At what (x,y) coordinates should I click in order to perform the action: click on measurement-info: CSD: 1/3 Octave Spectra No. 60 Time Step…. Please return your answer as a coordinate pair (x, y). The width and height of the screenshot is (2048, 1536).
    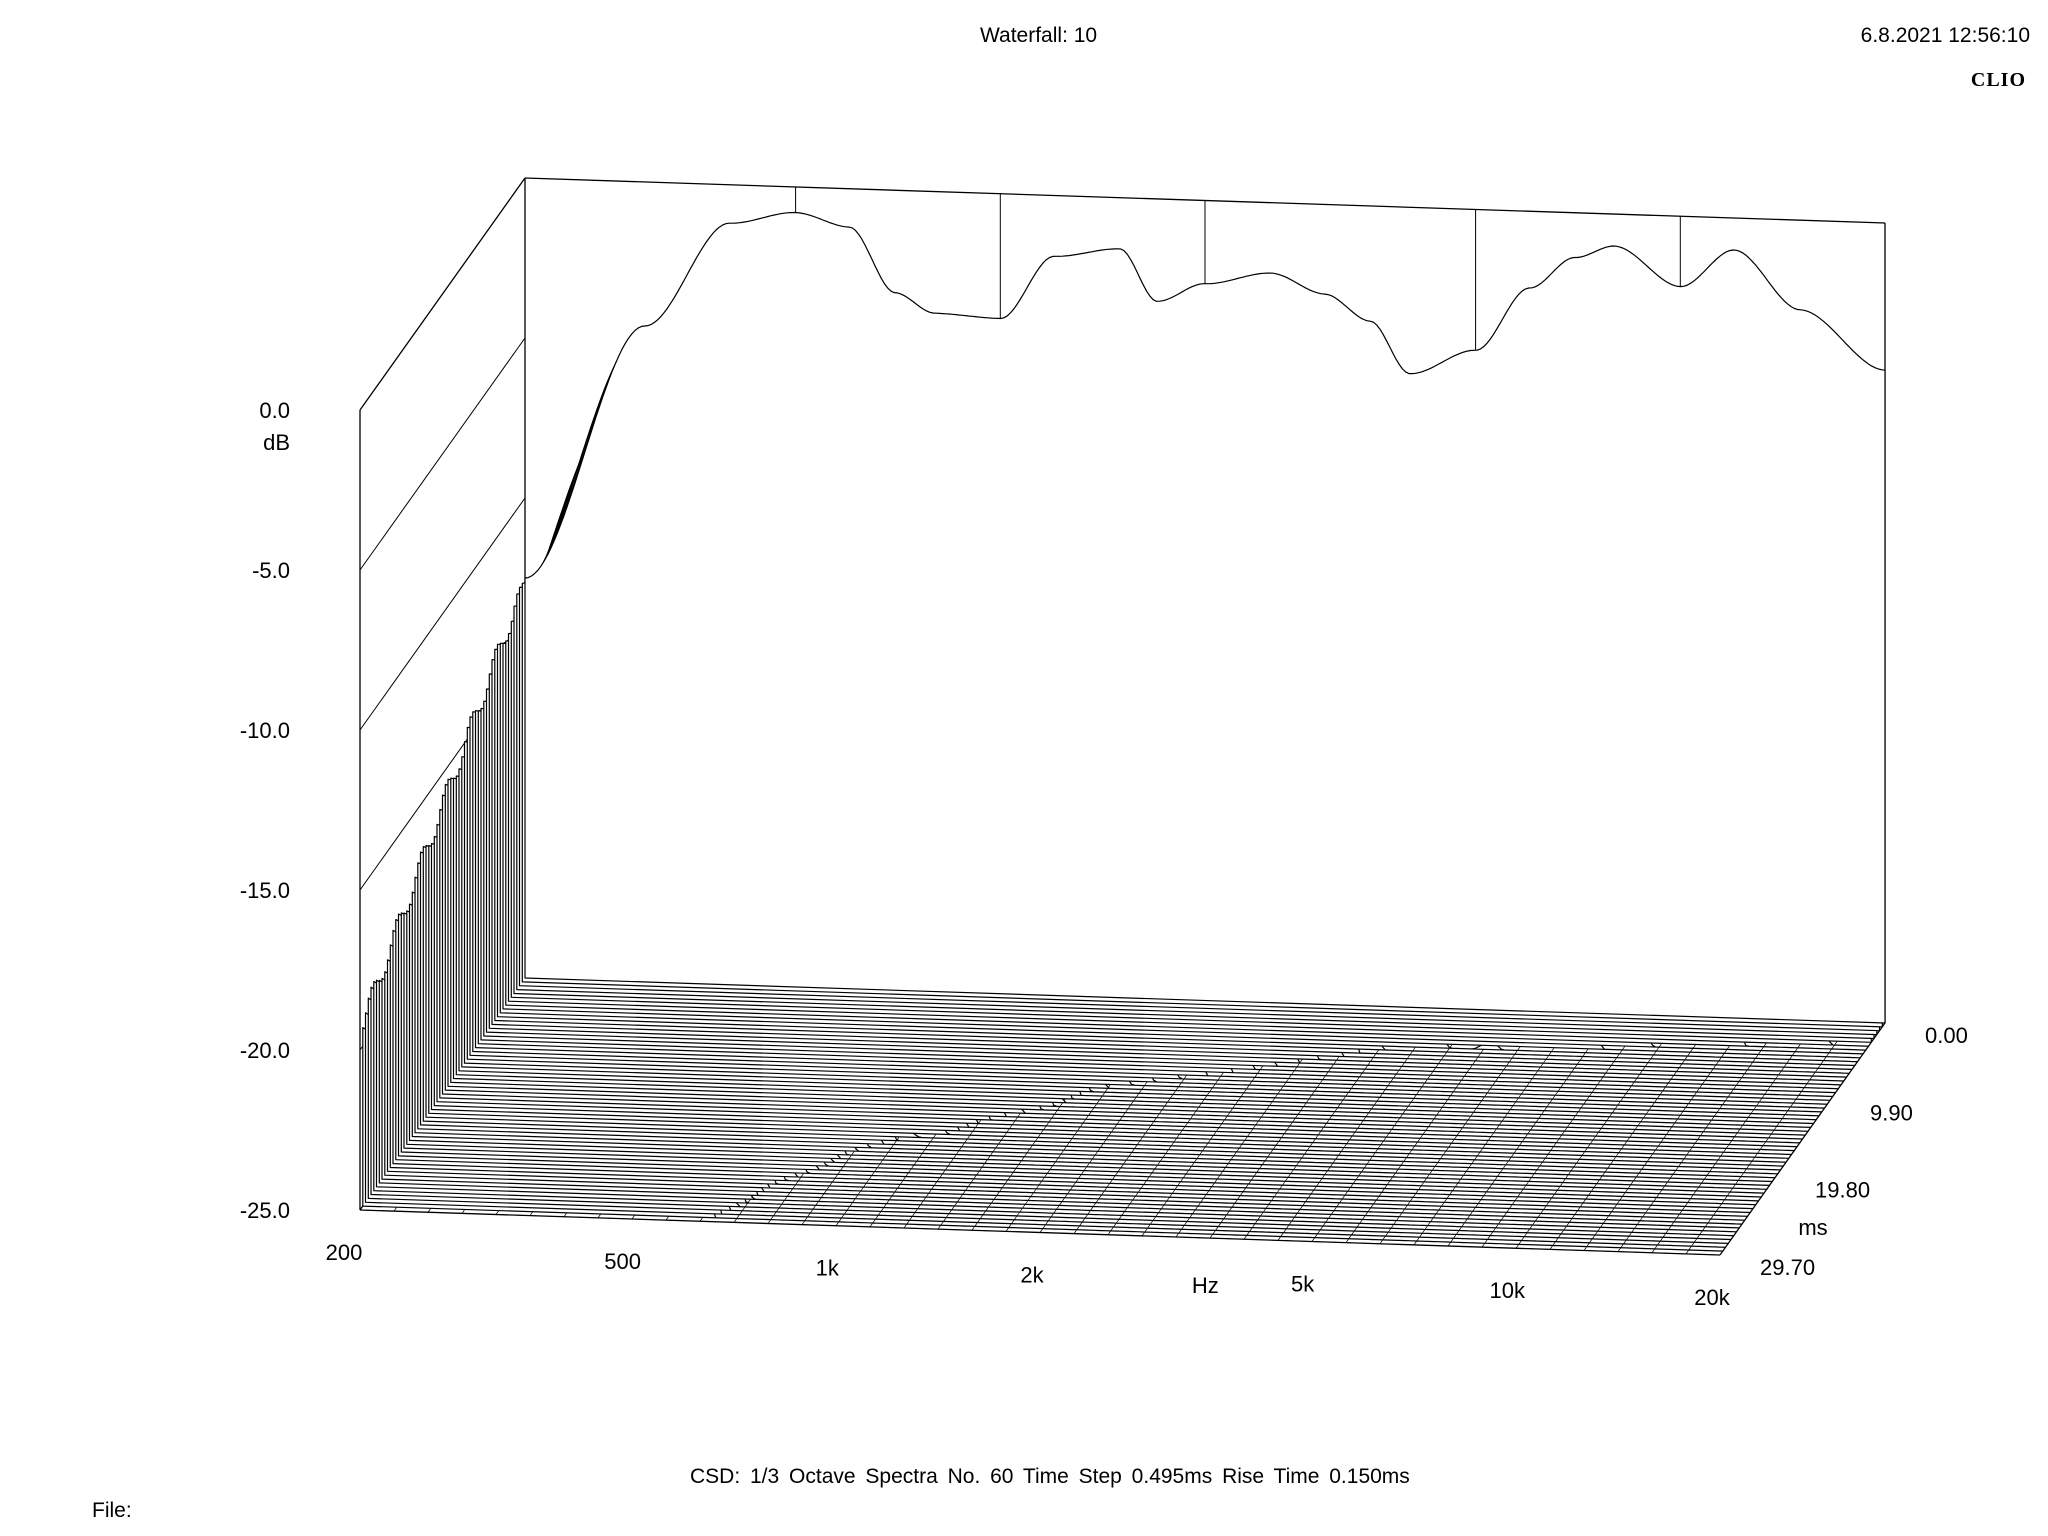
    Looking at the image, I should click on (1050, 1476).